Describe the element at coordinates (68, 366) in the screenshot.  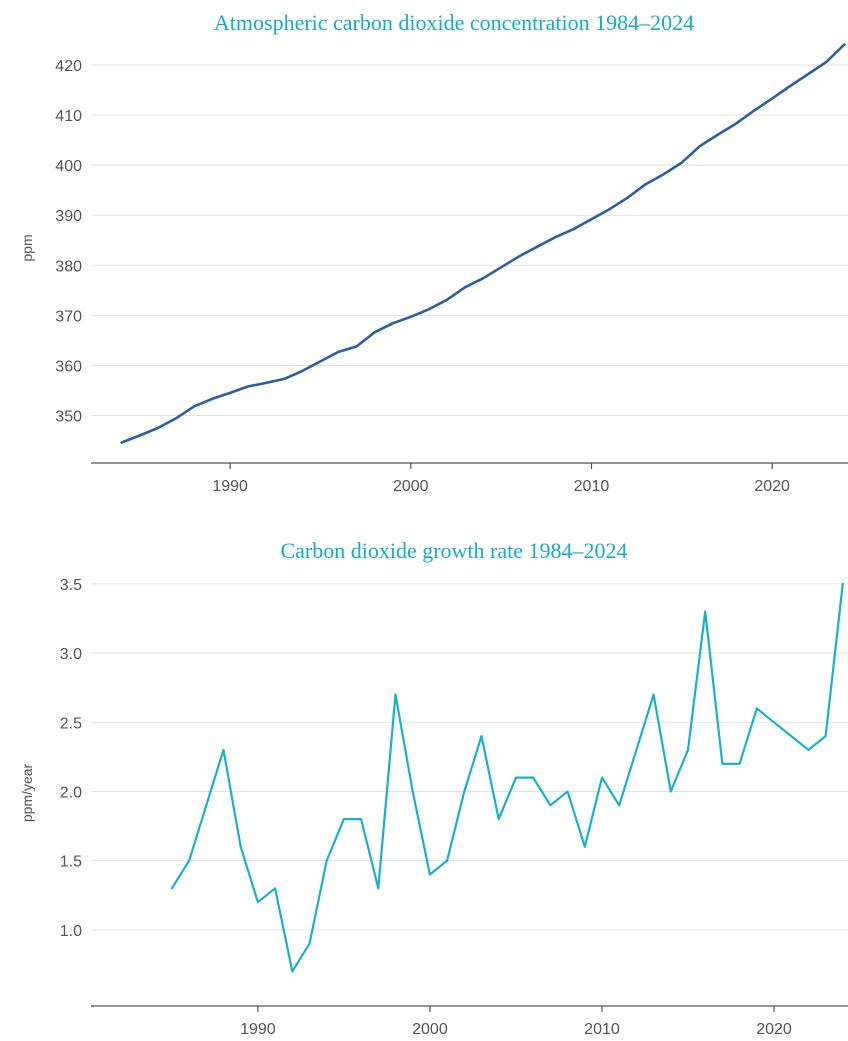
I see `y-tick-label: 360` at that location.